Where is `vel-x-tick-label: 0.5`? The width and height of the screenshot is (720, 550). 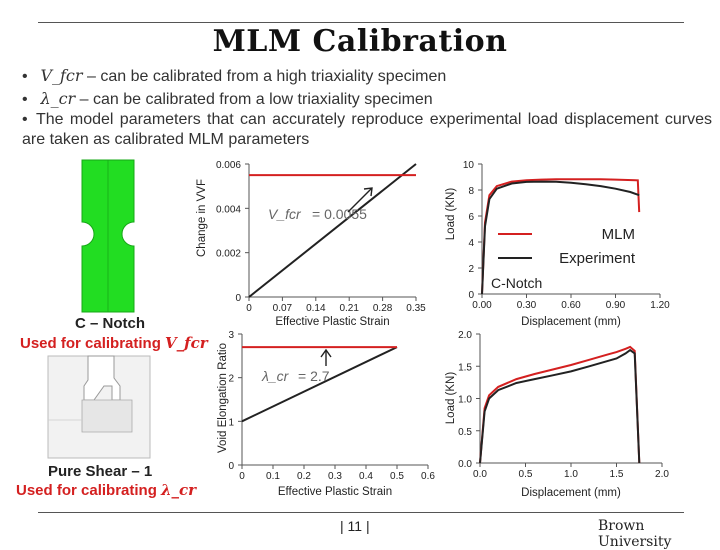
vel-x-tick-label: 0.5 is located at coordinates (397, 476).